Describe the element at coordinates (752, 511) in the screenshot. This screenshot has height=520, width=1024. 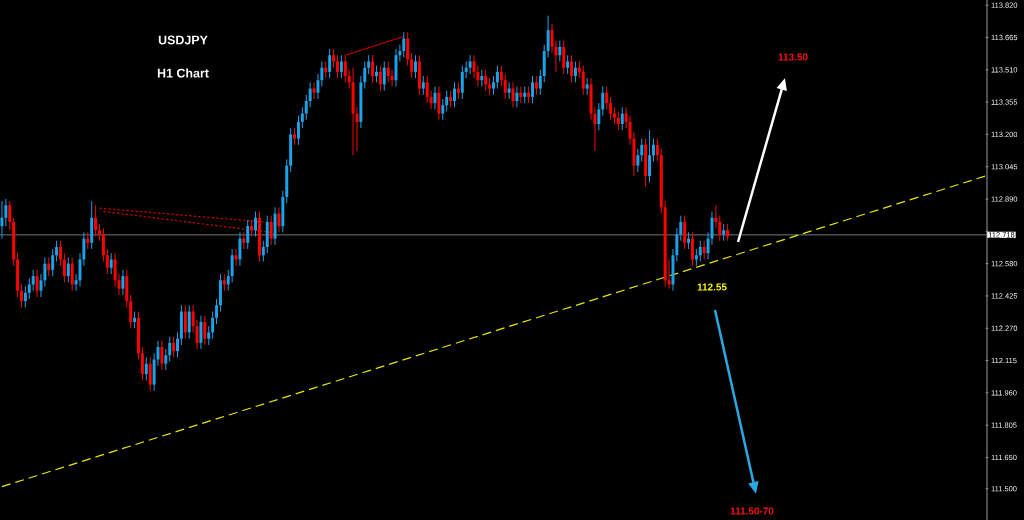
I see `annotation: 111.50-70` at that location.